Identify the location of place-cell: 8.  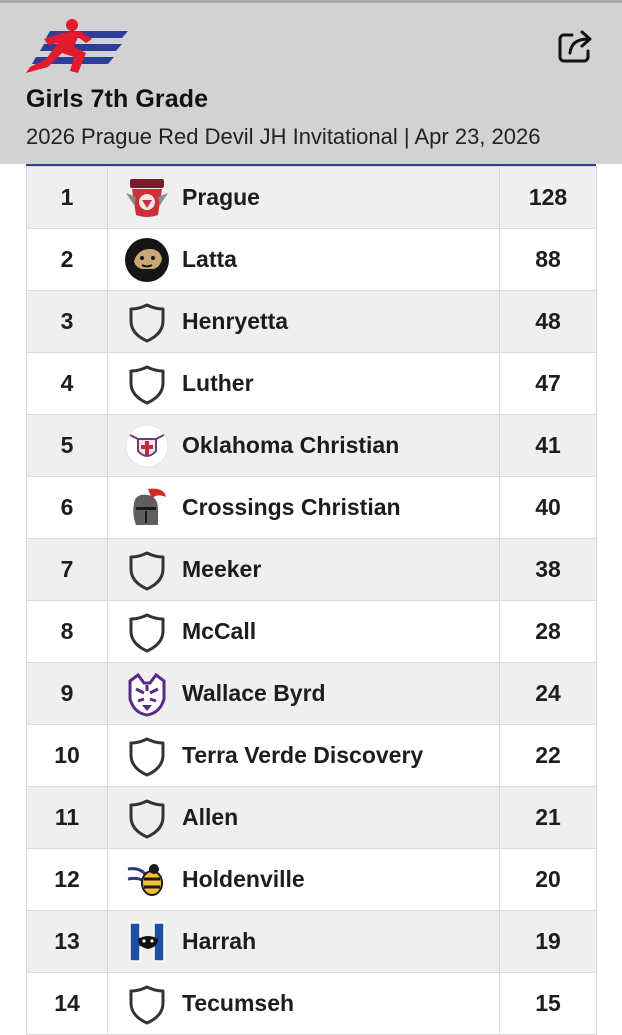
(67, 631).